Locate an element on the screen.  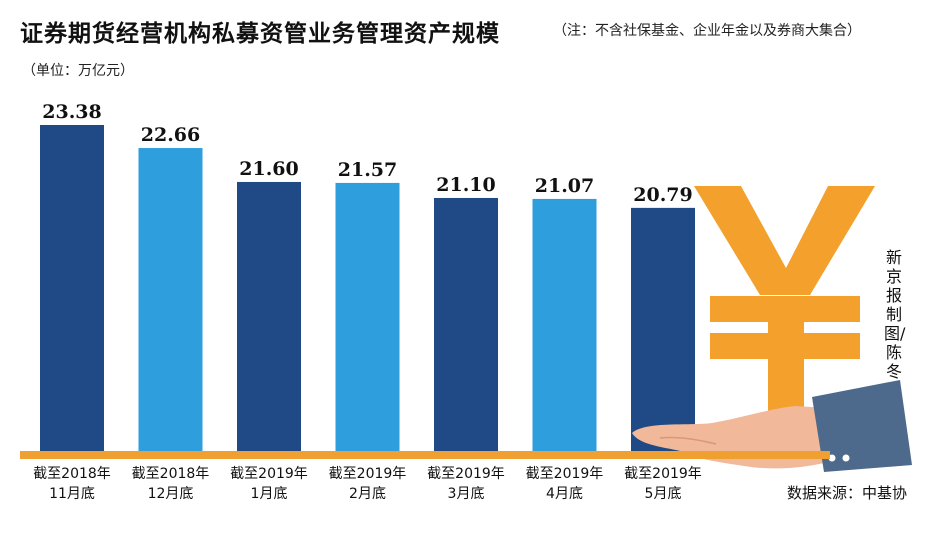
category-label-1-line-2: 11月底 is located at coordinates (72, 494).